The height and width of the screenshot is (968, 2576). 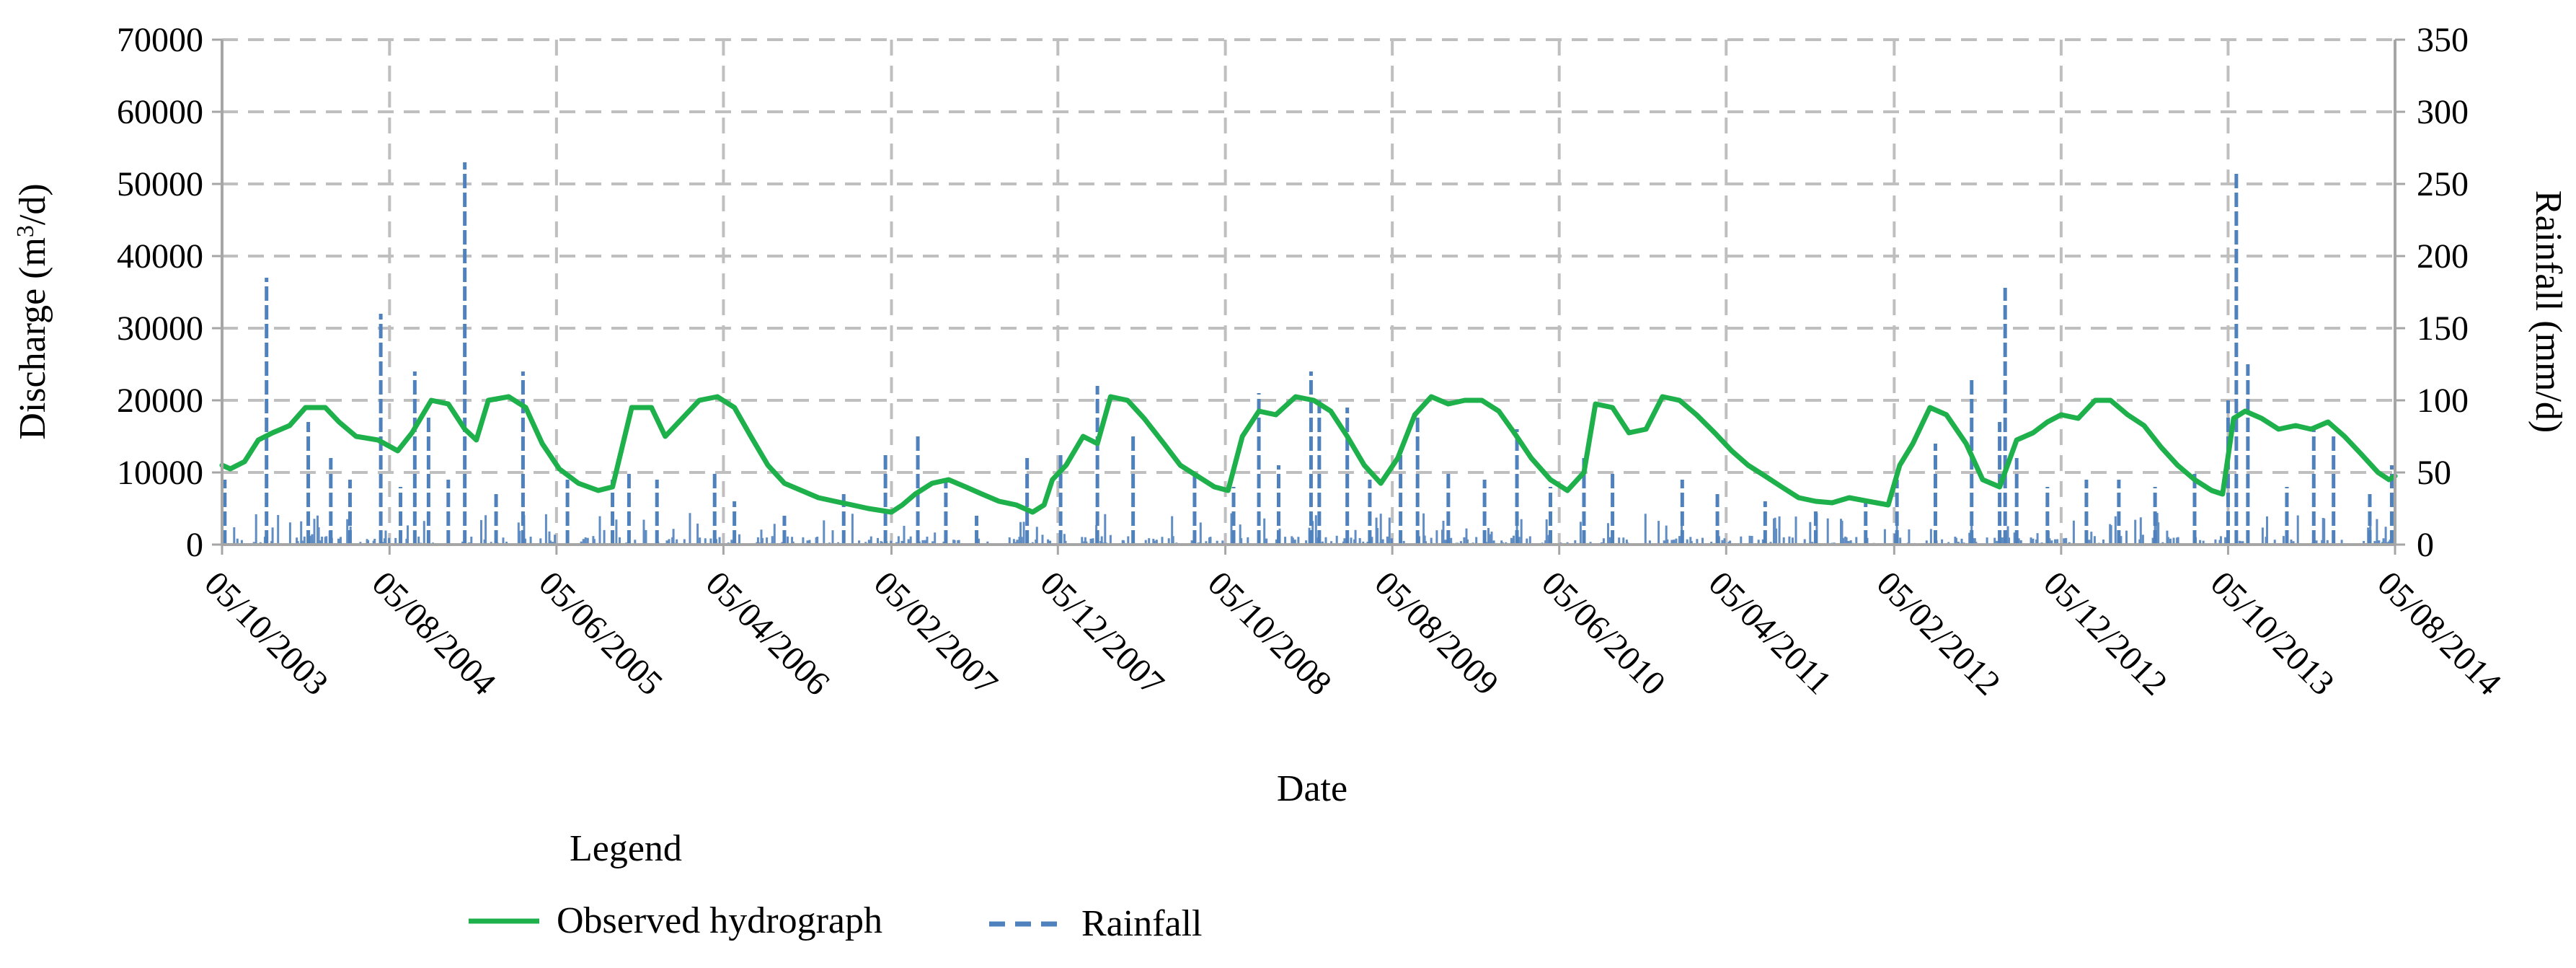 What do you see at coordinates (2443, 256) in the screenshot?
I see `y-right-tick-label: 200` at bounding box center [2443, 256].